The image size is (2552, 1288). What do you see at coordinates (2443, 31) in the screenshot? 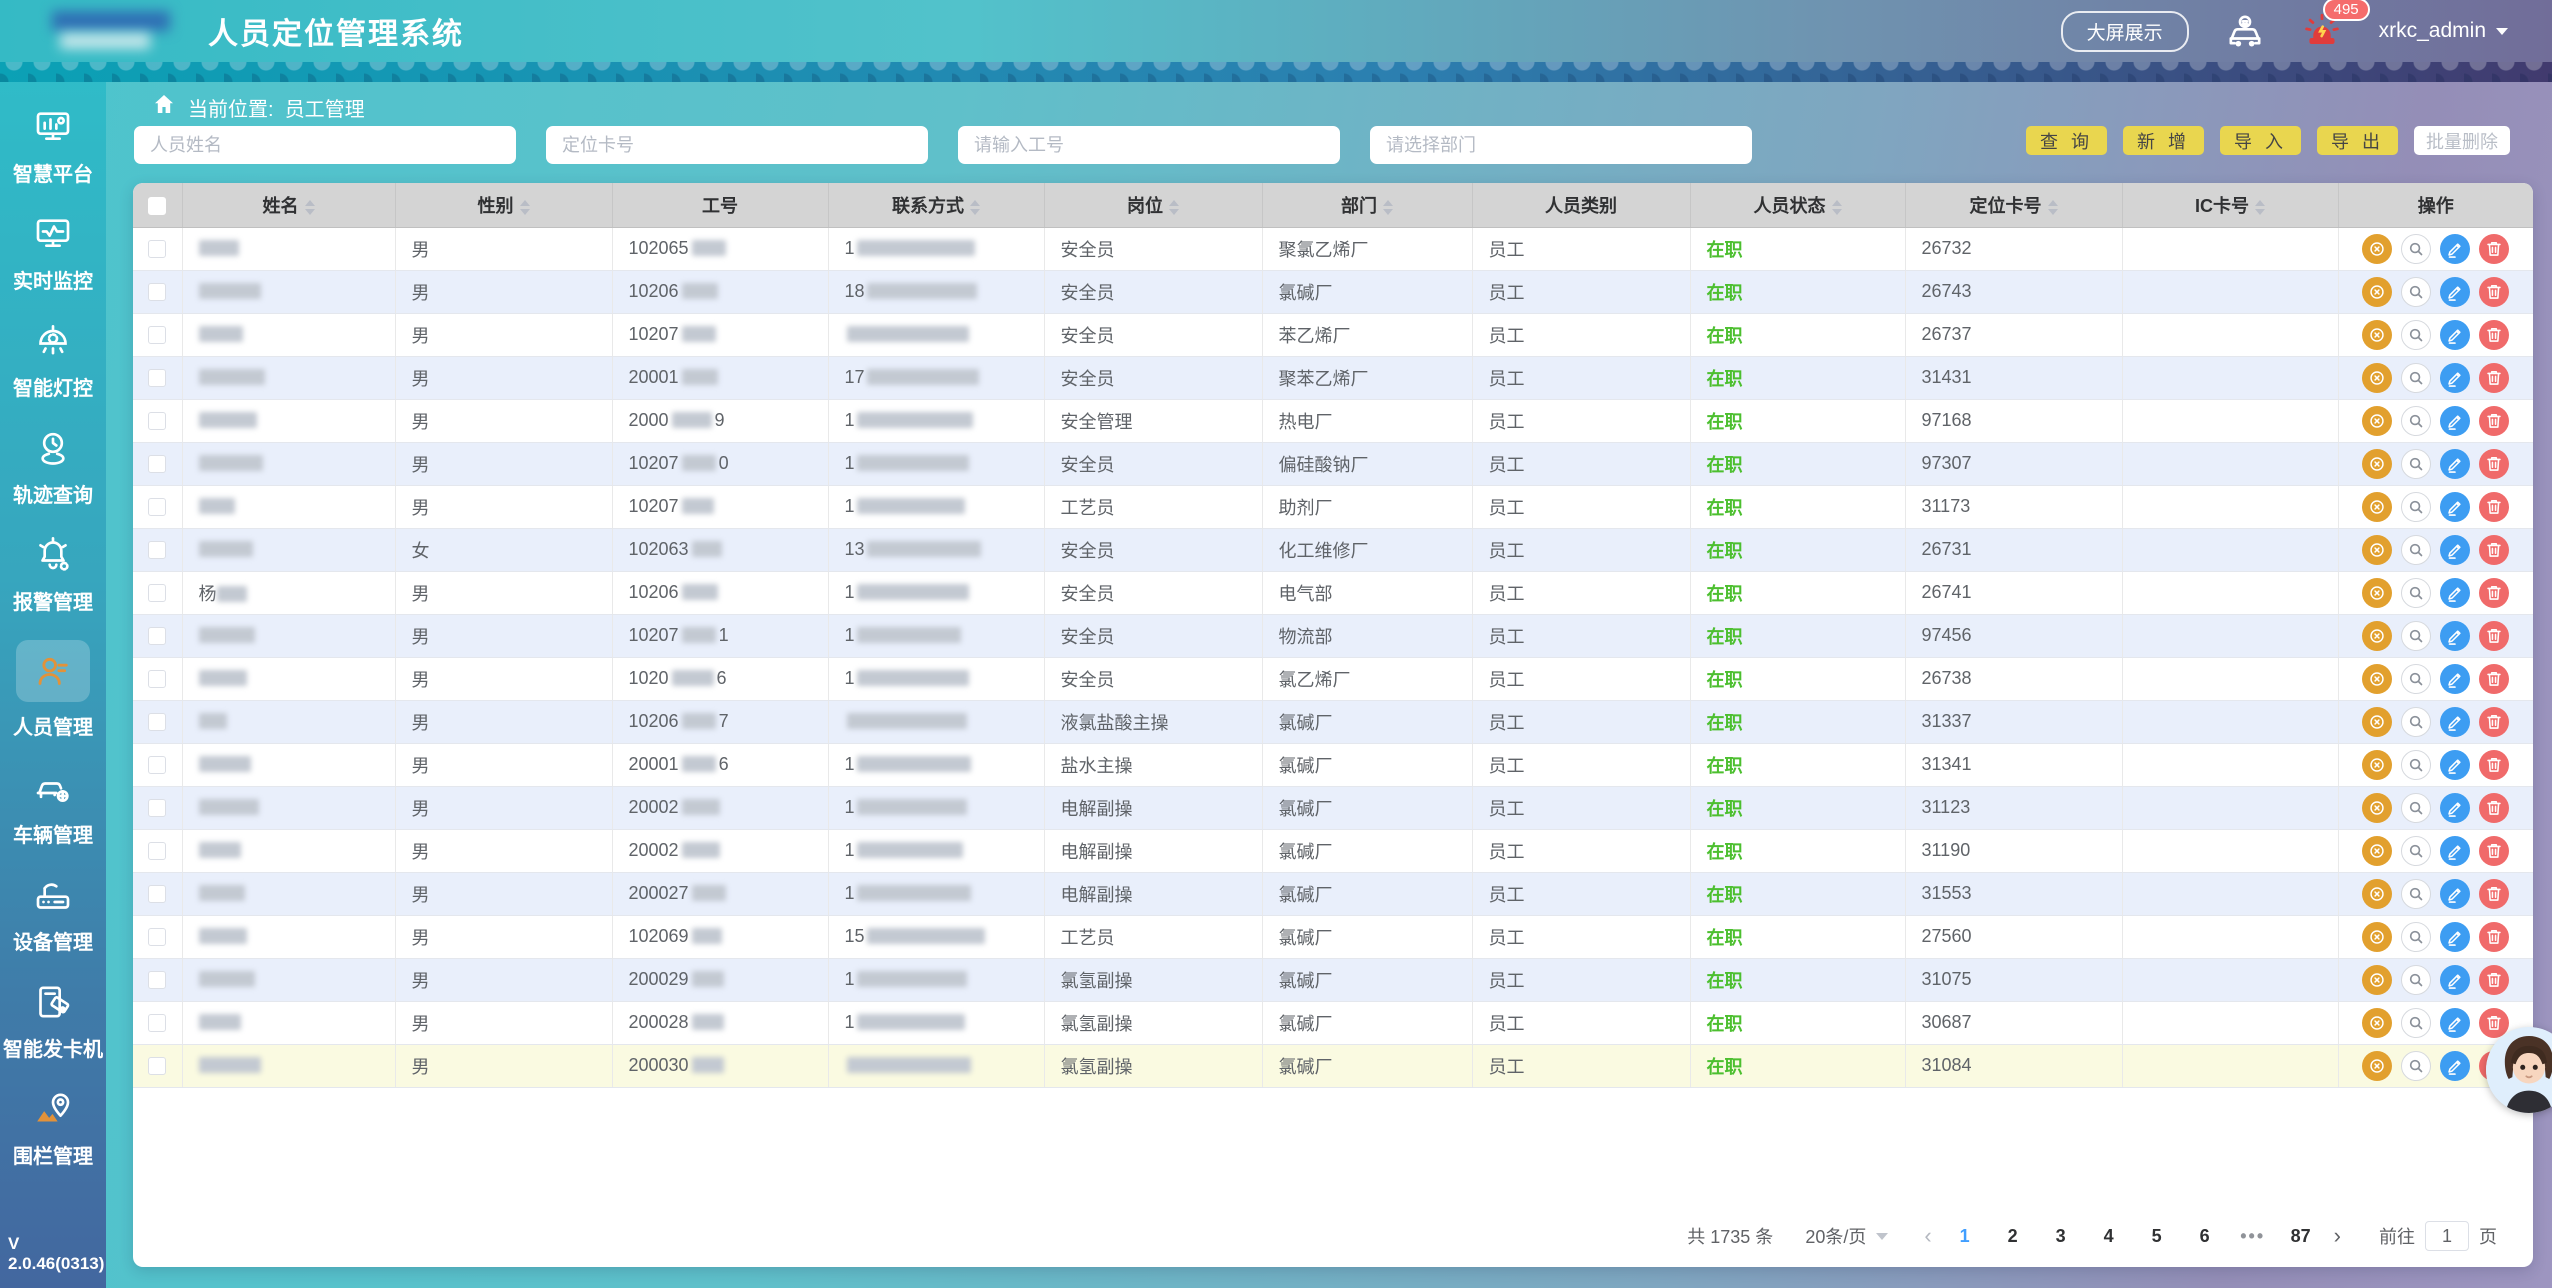
I see `user-menu: xrkc_admin` at bounding box center [2443, 31].